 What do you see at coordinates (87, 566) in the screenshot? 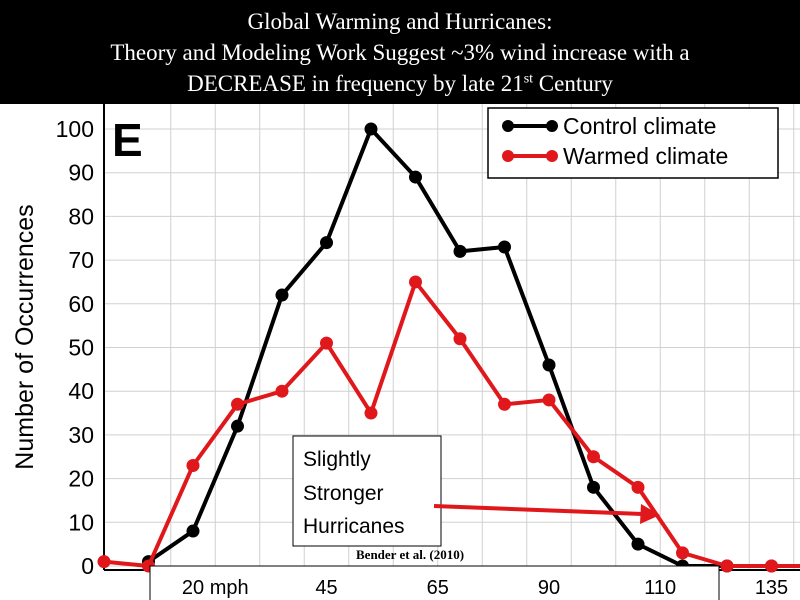
I see `y-tick-label: 0` at bounding box center [87, 566].